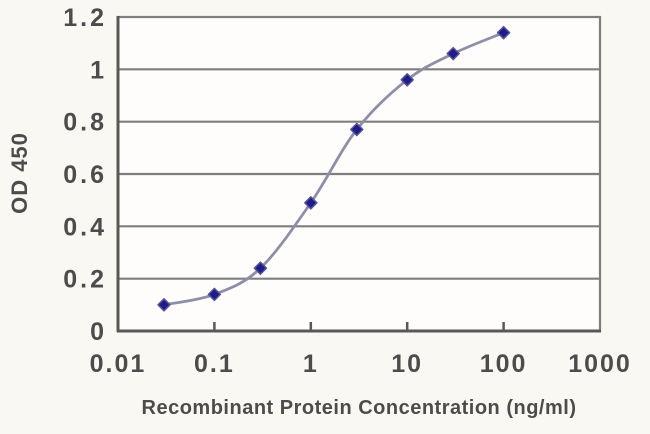 Image resolution: width=650 pixels, height=434 pixels. I want to click on y-tick-label: 0.4, so click(85, 227).